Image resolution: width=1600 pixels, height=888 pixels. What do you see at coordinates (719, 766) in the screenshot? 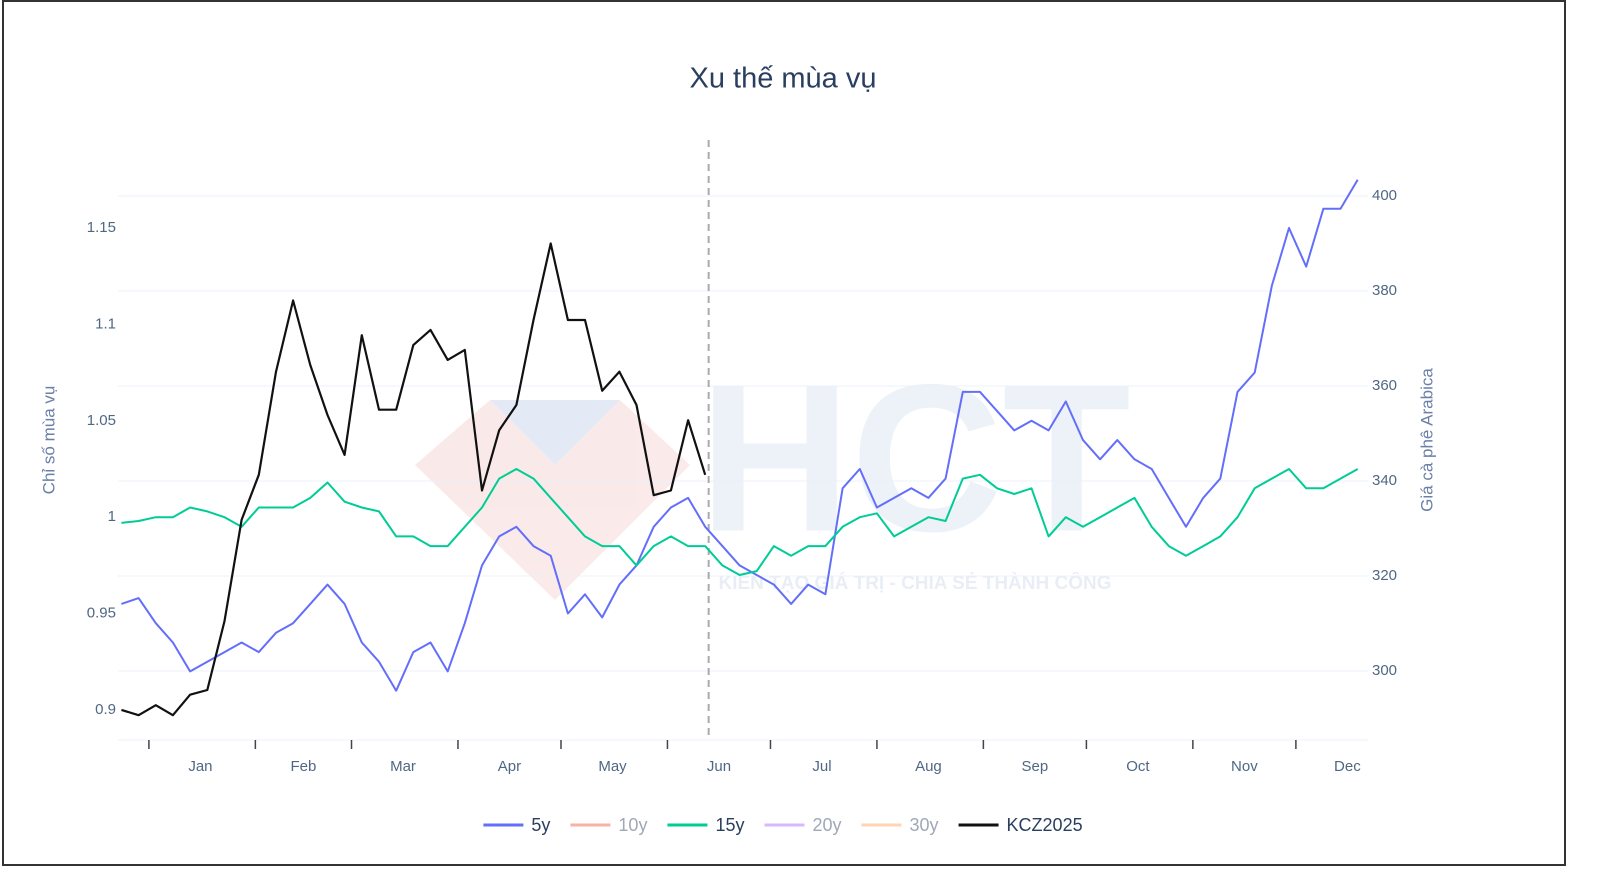
I see `x-tick-label: Jun` at bounding box center [719, 766].